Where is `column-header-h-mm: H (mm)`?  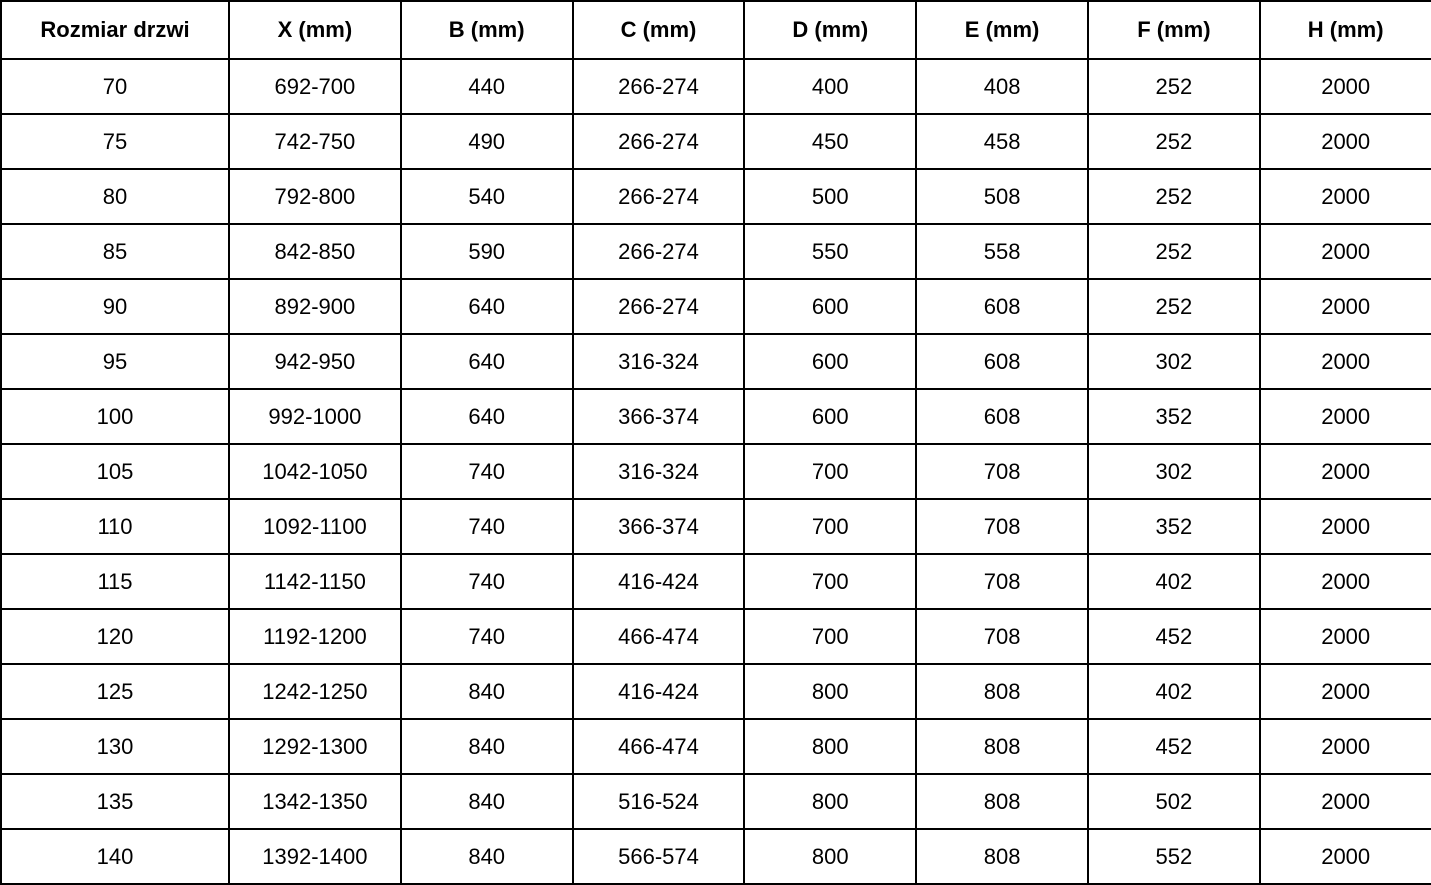
column-header-h-mm: H (mm) is located at coordinates (1344, 30).